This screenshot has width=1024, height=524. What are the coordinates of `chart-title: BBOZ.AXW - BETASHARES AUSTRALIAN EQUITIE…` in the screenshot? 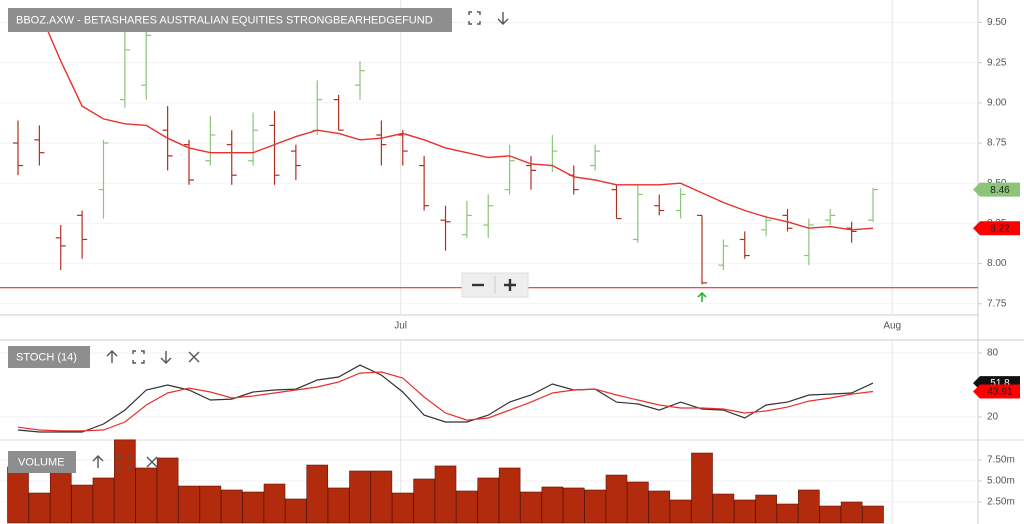 It's located at (224, 20).